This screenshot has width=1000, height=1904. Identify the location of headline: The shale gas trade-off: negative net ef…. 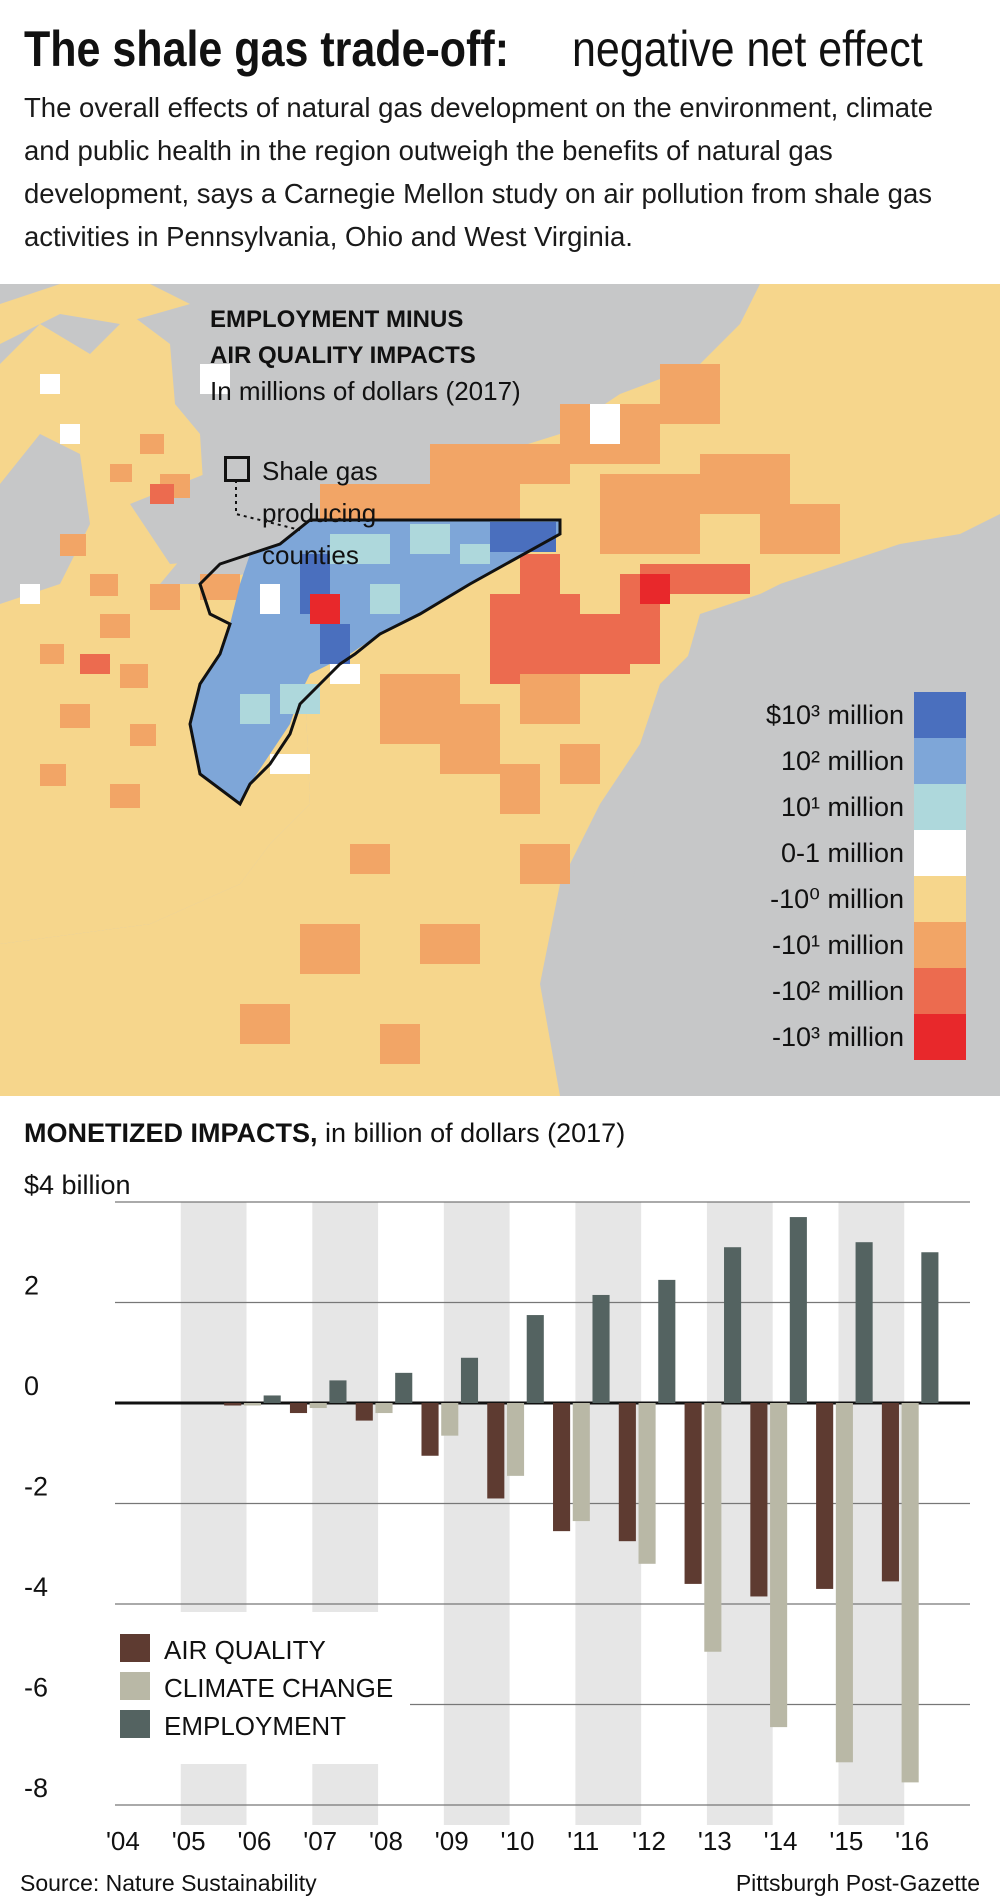
(504, 49).